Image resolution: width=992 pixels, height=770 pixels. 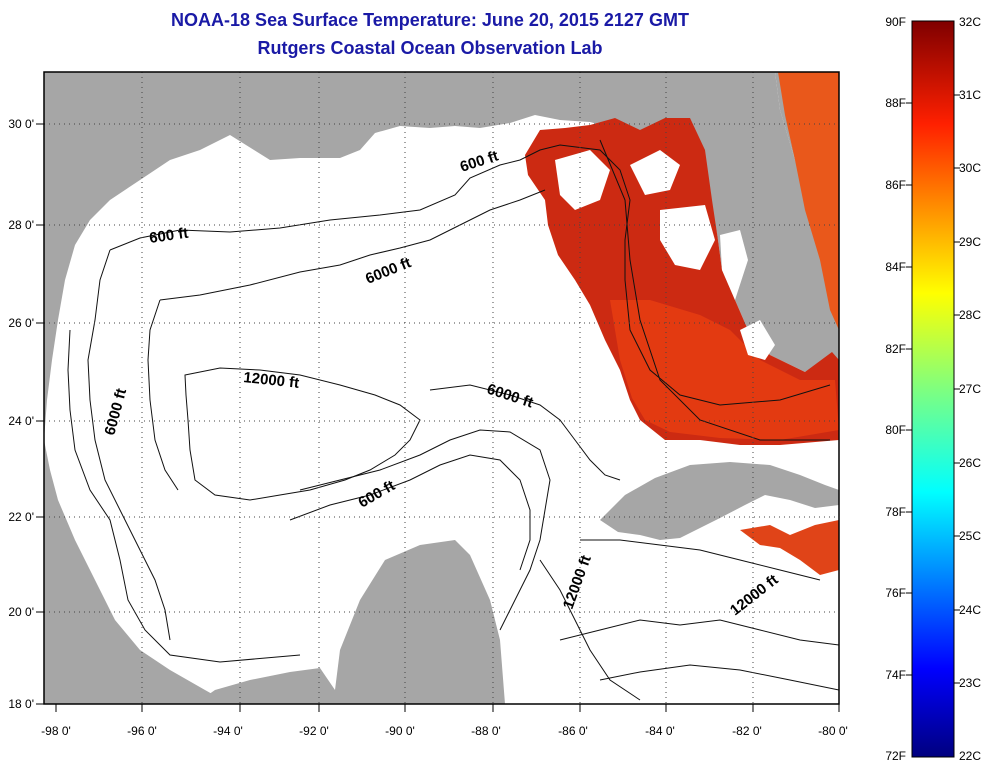 What do you see at coordinates (21, 704) in the screenshot?
I see `y-tick-label: 18 0'` at bounding box center [21, 704].